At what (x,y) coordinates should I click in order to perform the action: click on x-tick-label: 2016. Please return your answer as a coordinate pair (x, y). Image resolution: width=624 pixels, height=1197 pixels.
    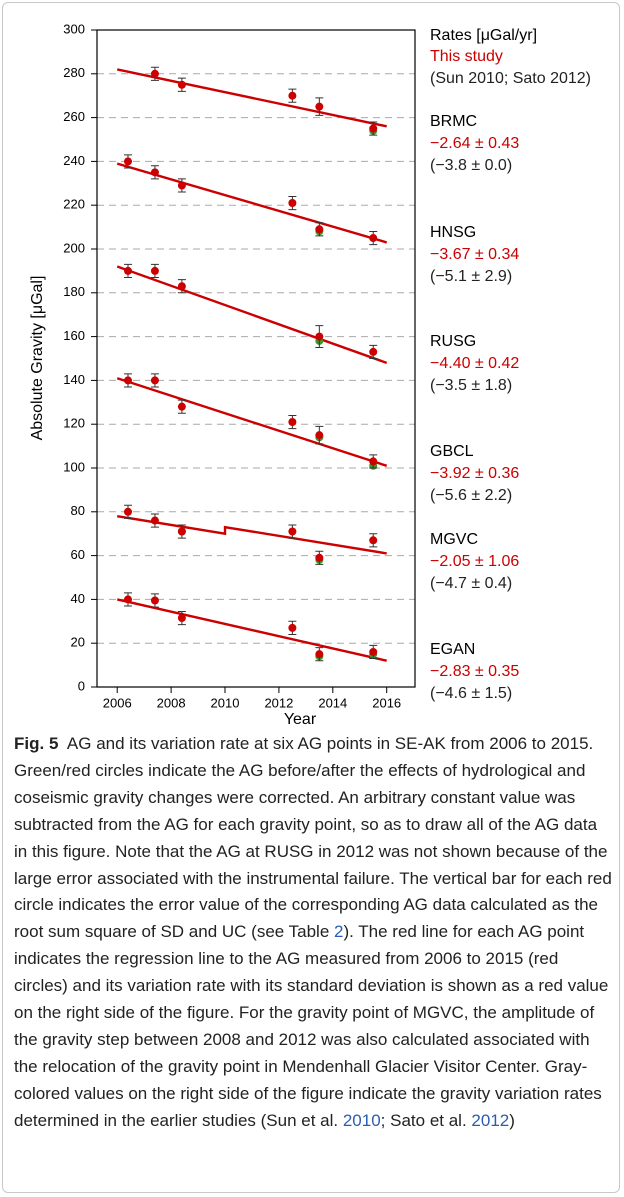
    Looking at the image, I should click on (386, 702).